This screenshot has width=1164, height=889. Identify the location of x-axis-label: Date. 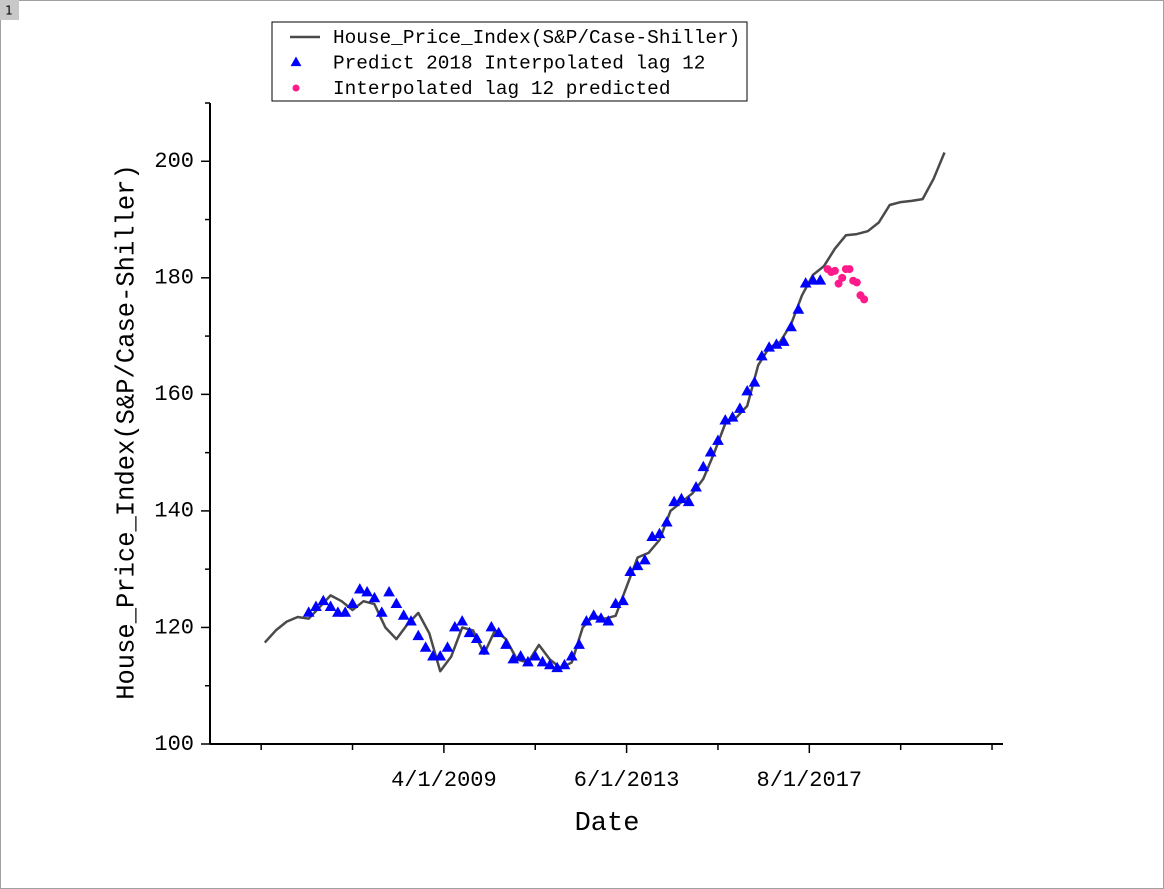
(607, 824).